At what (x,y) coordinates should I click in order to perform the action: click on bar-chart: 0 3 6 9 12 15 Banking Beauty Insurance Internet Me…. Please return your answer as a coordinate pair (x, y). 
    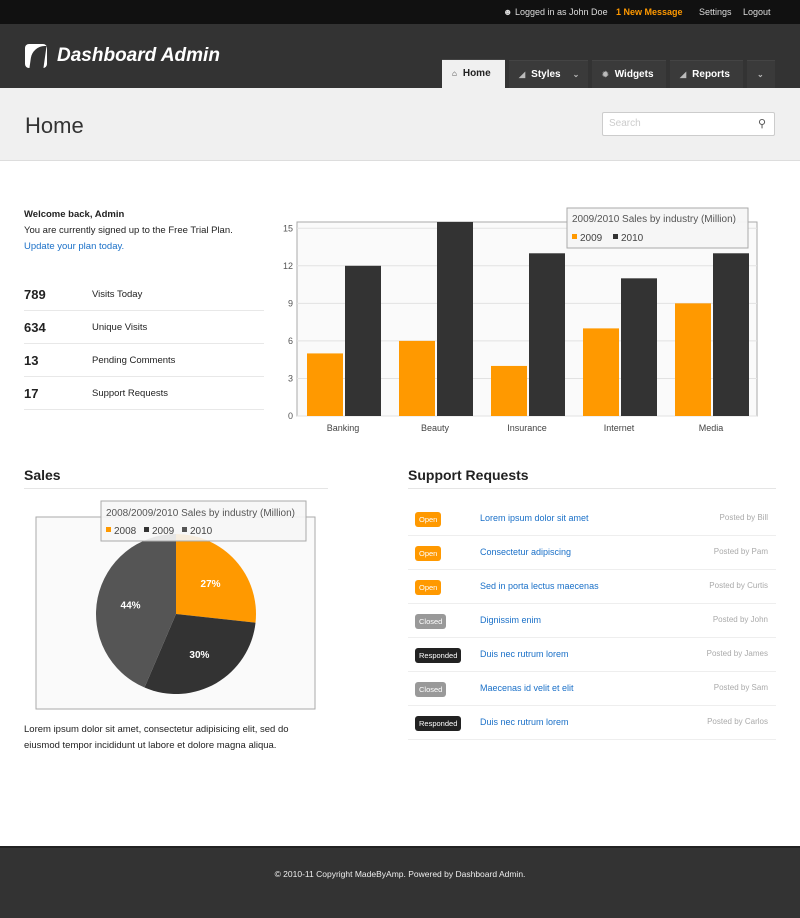
    Looking at the image, I should click on (520, 320).